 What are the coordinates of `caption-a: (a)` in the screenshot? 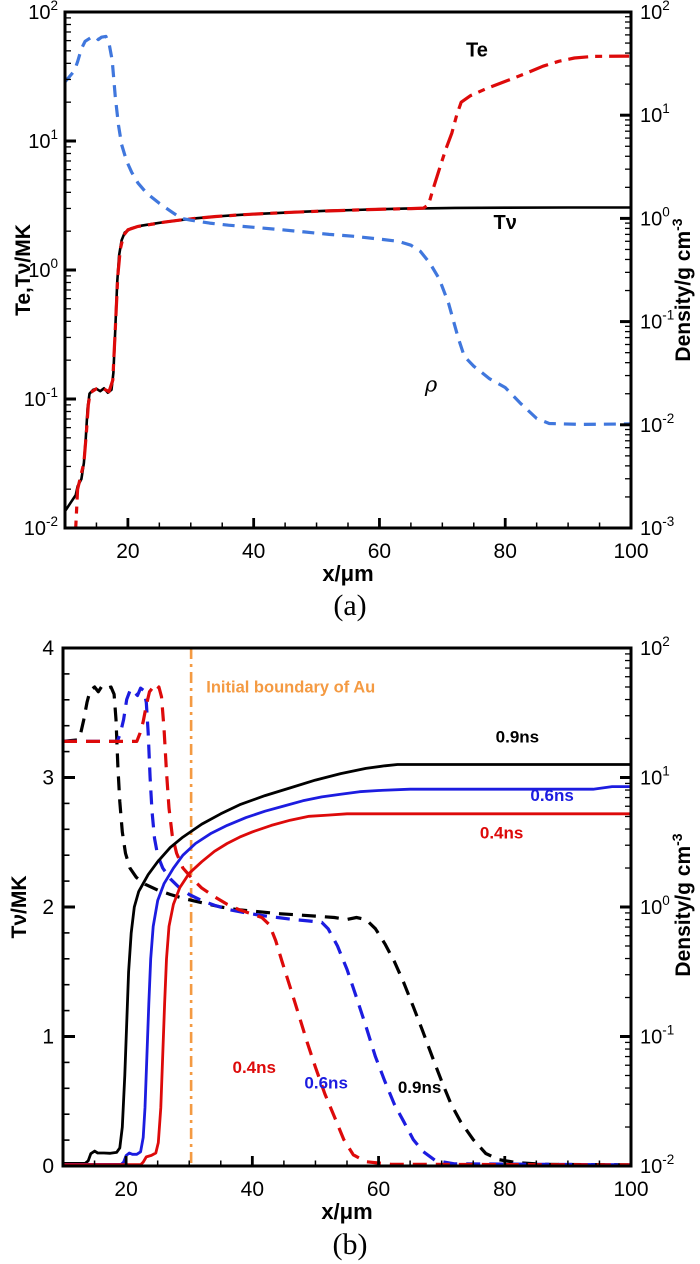 It's located at (350, 605).